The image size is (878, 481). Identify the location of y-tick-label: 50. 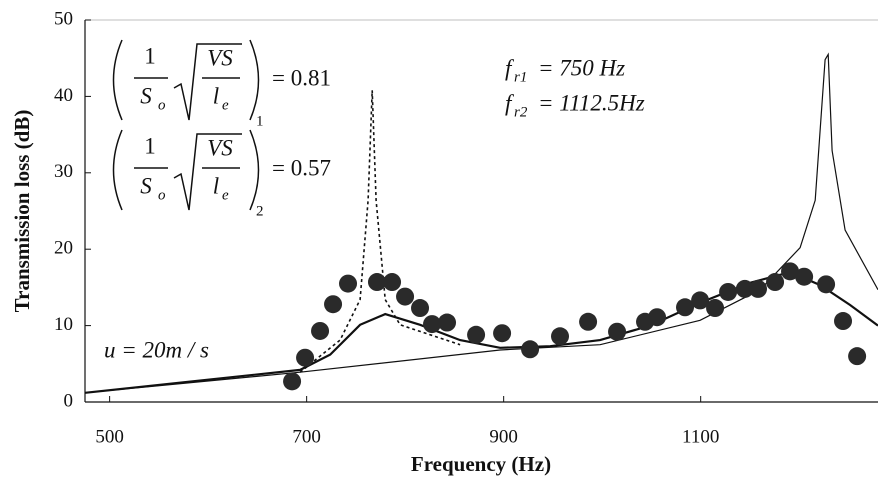
(63, 18).